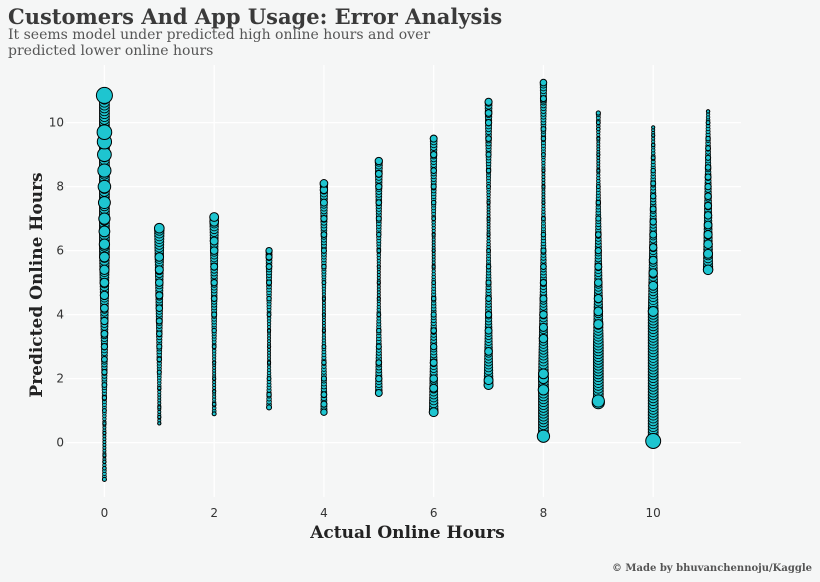  I want to click on x-tick-label: 8, so click(544, 513).